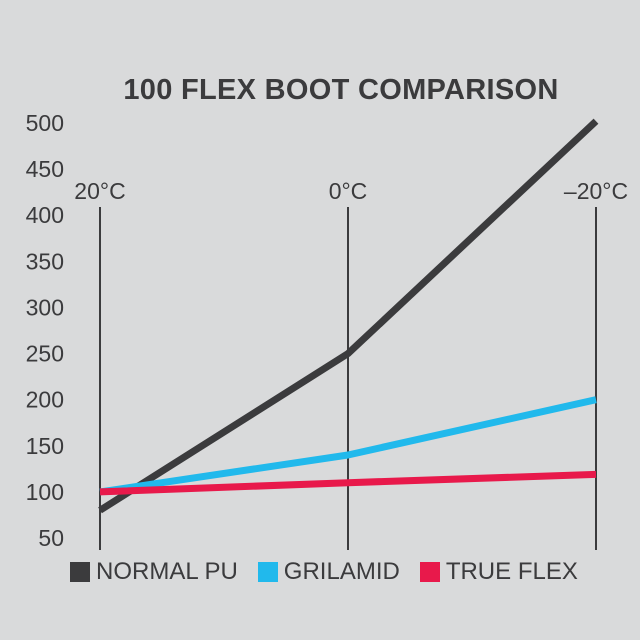 The height and width of the screenshot is (640, 640). Describe the element at coordinates (341, 90) in the screenshot. I see `chart-title: 100 FLEX BOOT COMPARISON` at that location.